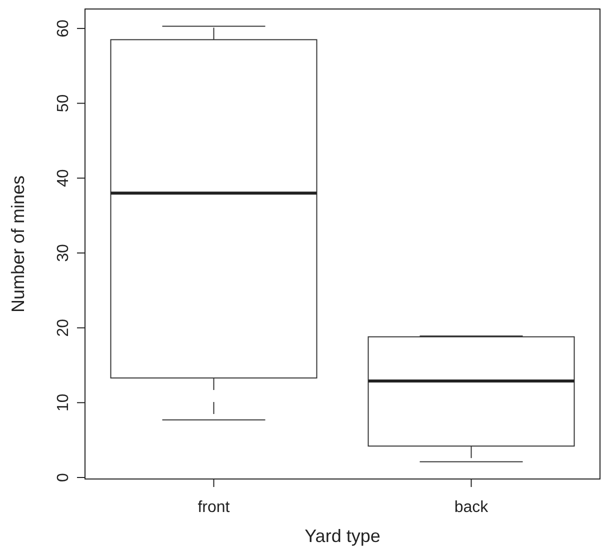  I want to click on y-axis-title: Number of mines, so click(18, 244).